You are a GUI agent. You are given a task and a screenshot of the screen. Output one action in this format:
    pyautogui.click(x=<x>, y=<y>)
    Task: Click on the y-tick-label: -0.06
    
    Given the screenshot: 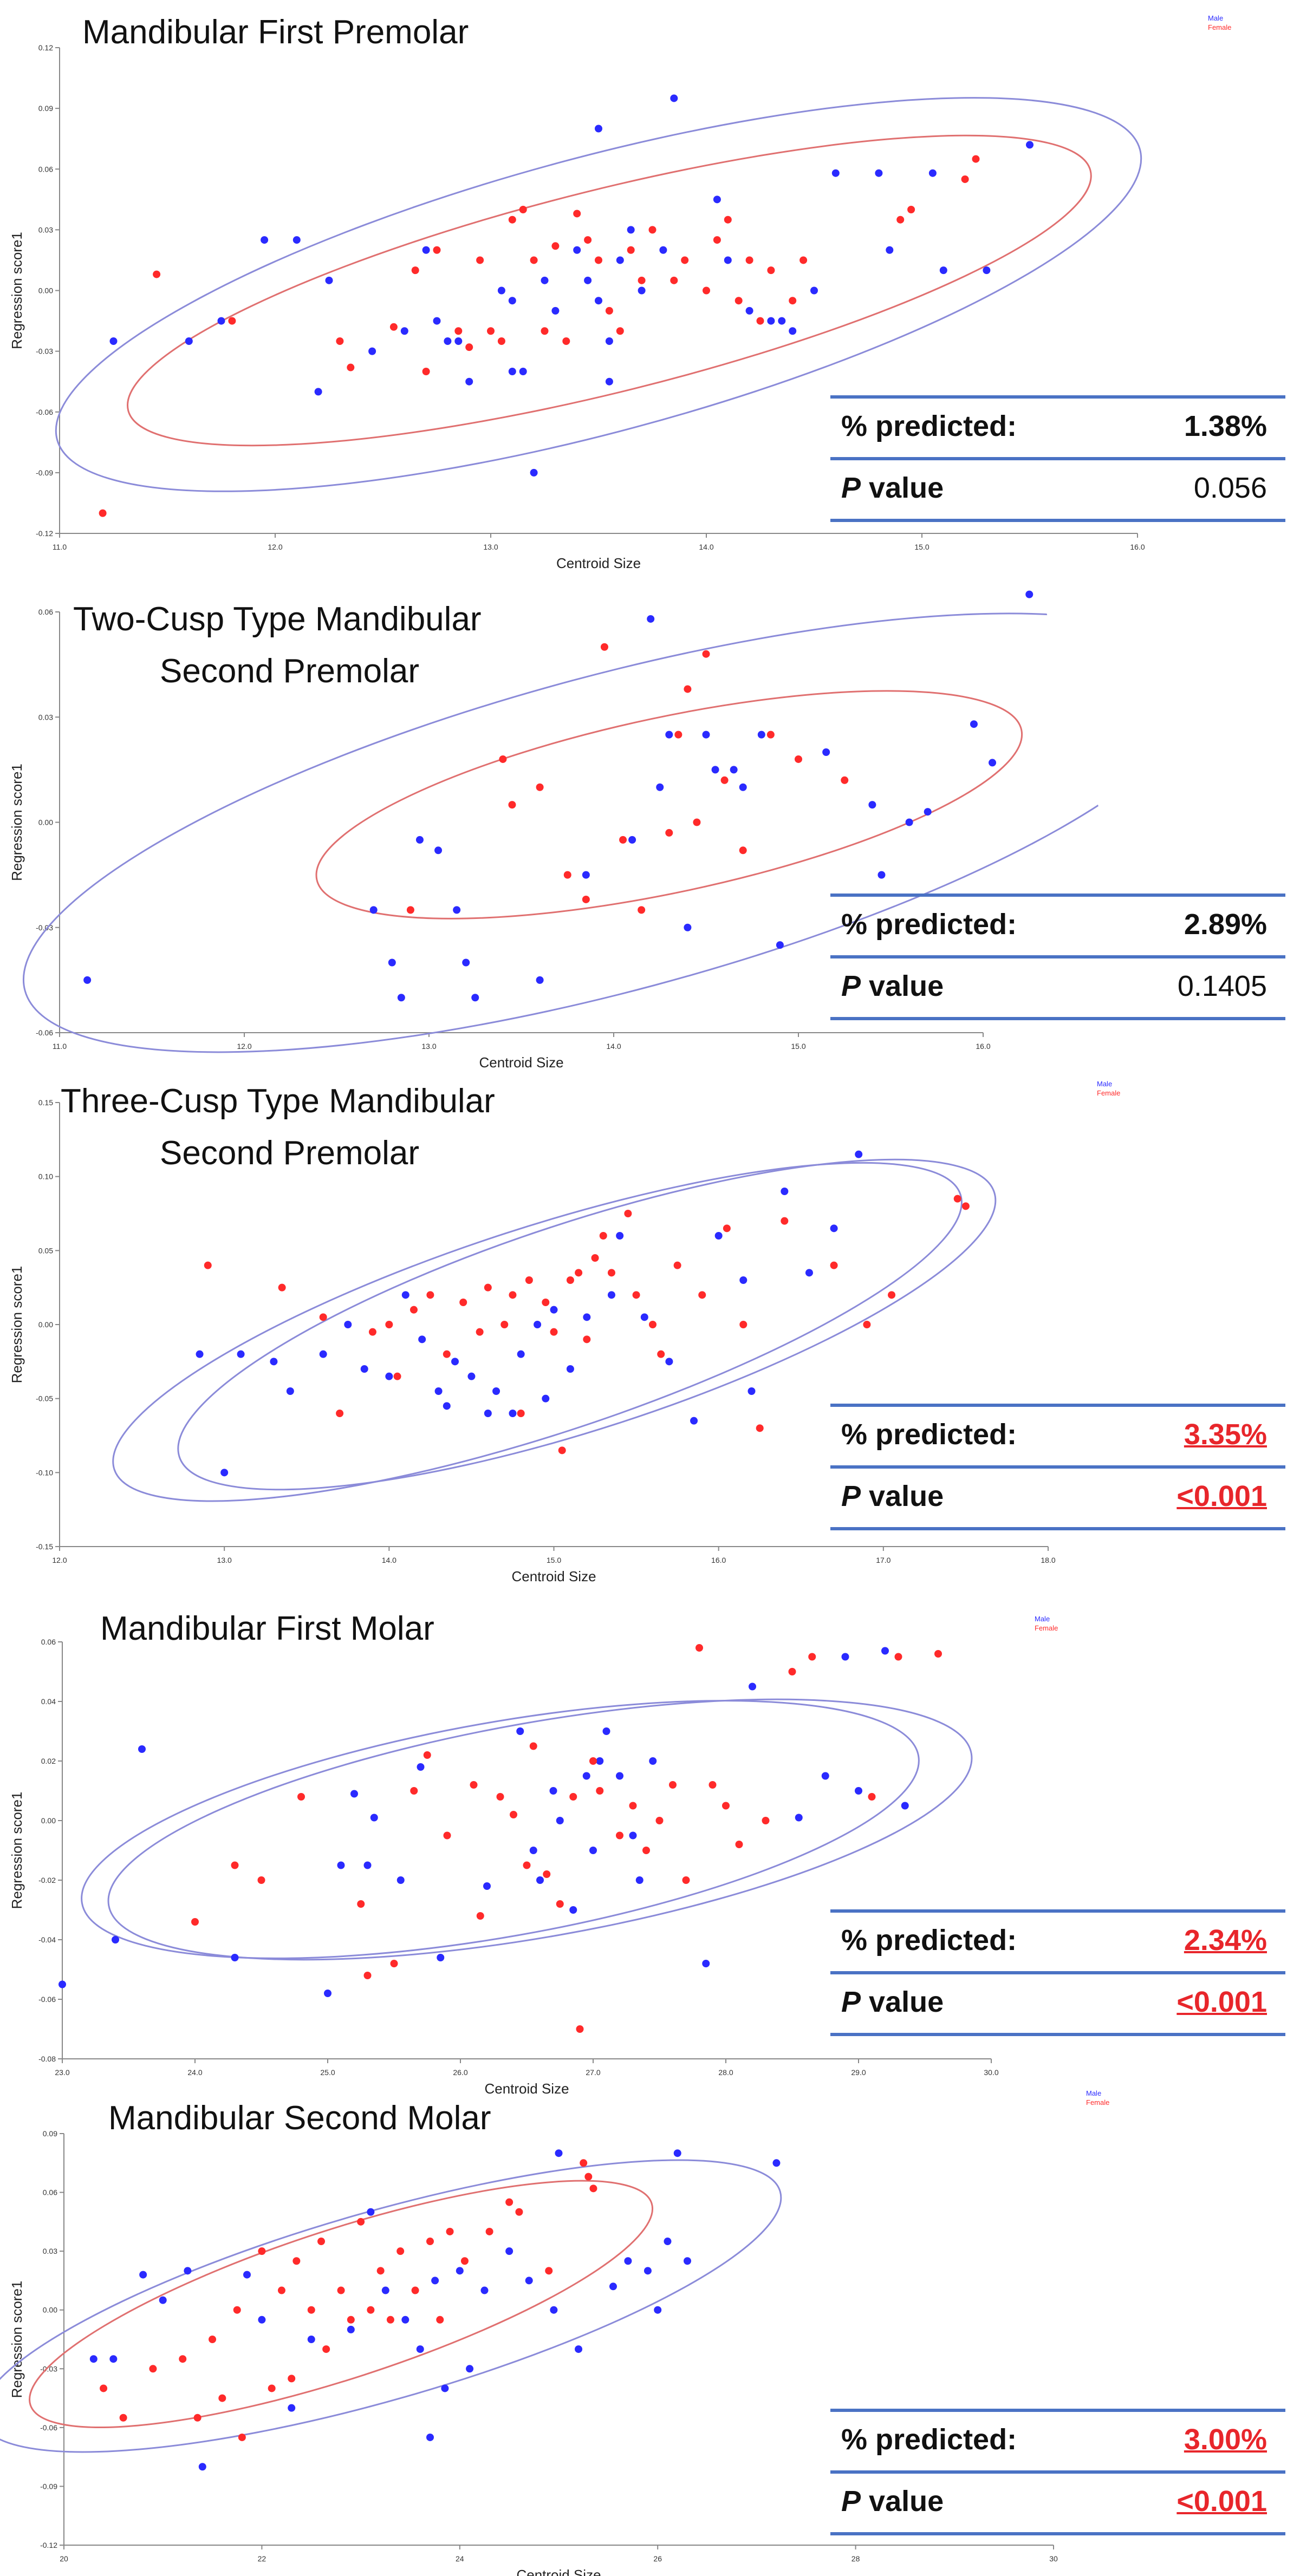 What is the action you would take?
    pyautogui.click(x=47, y=1999)
    